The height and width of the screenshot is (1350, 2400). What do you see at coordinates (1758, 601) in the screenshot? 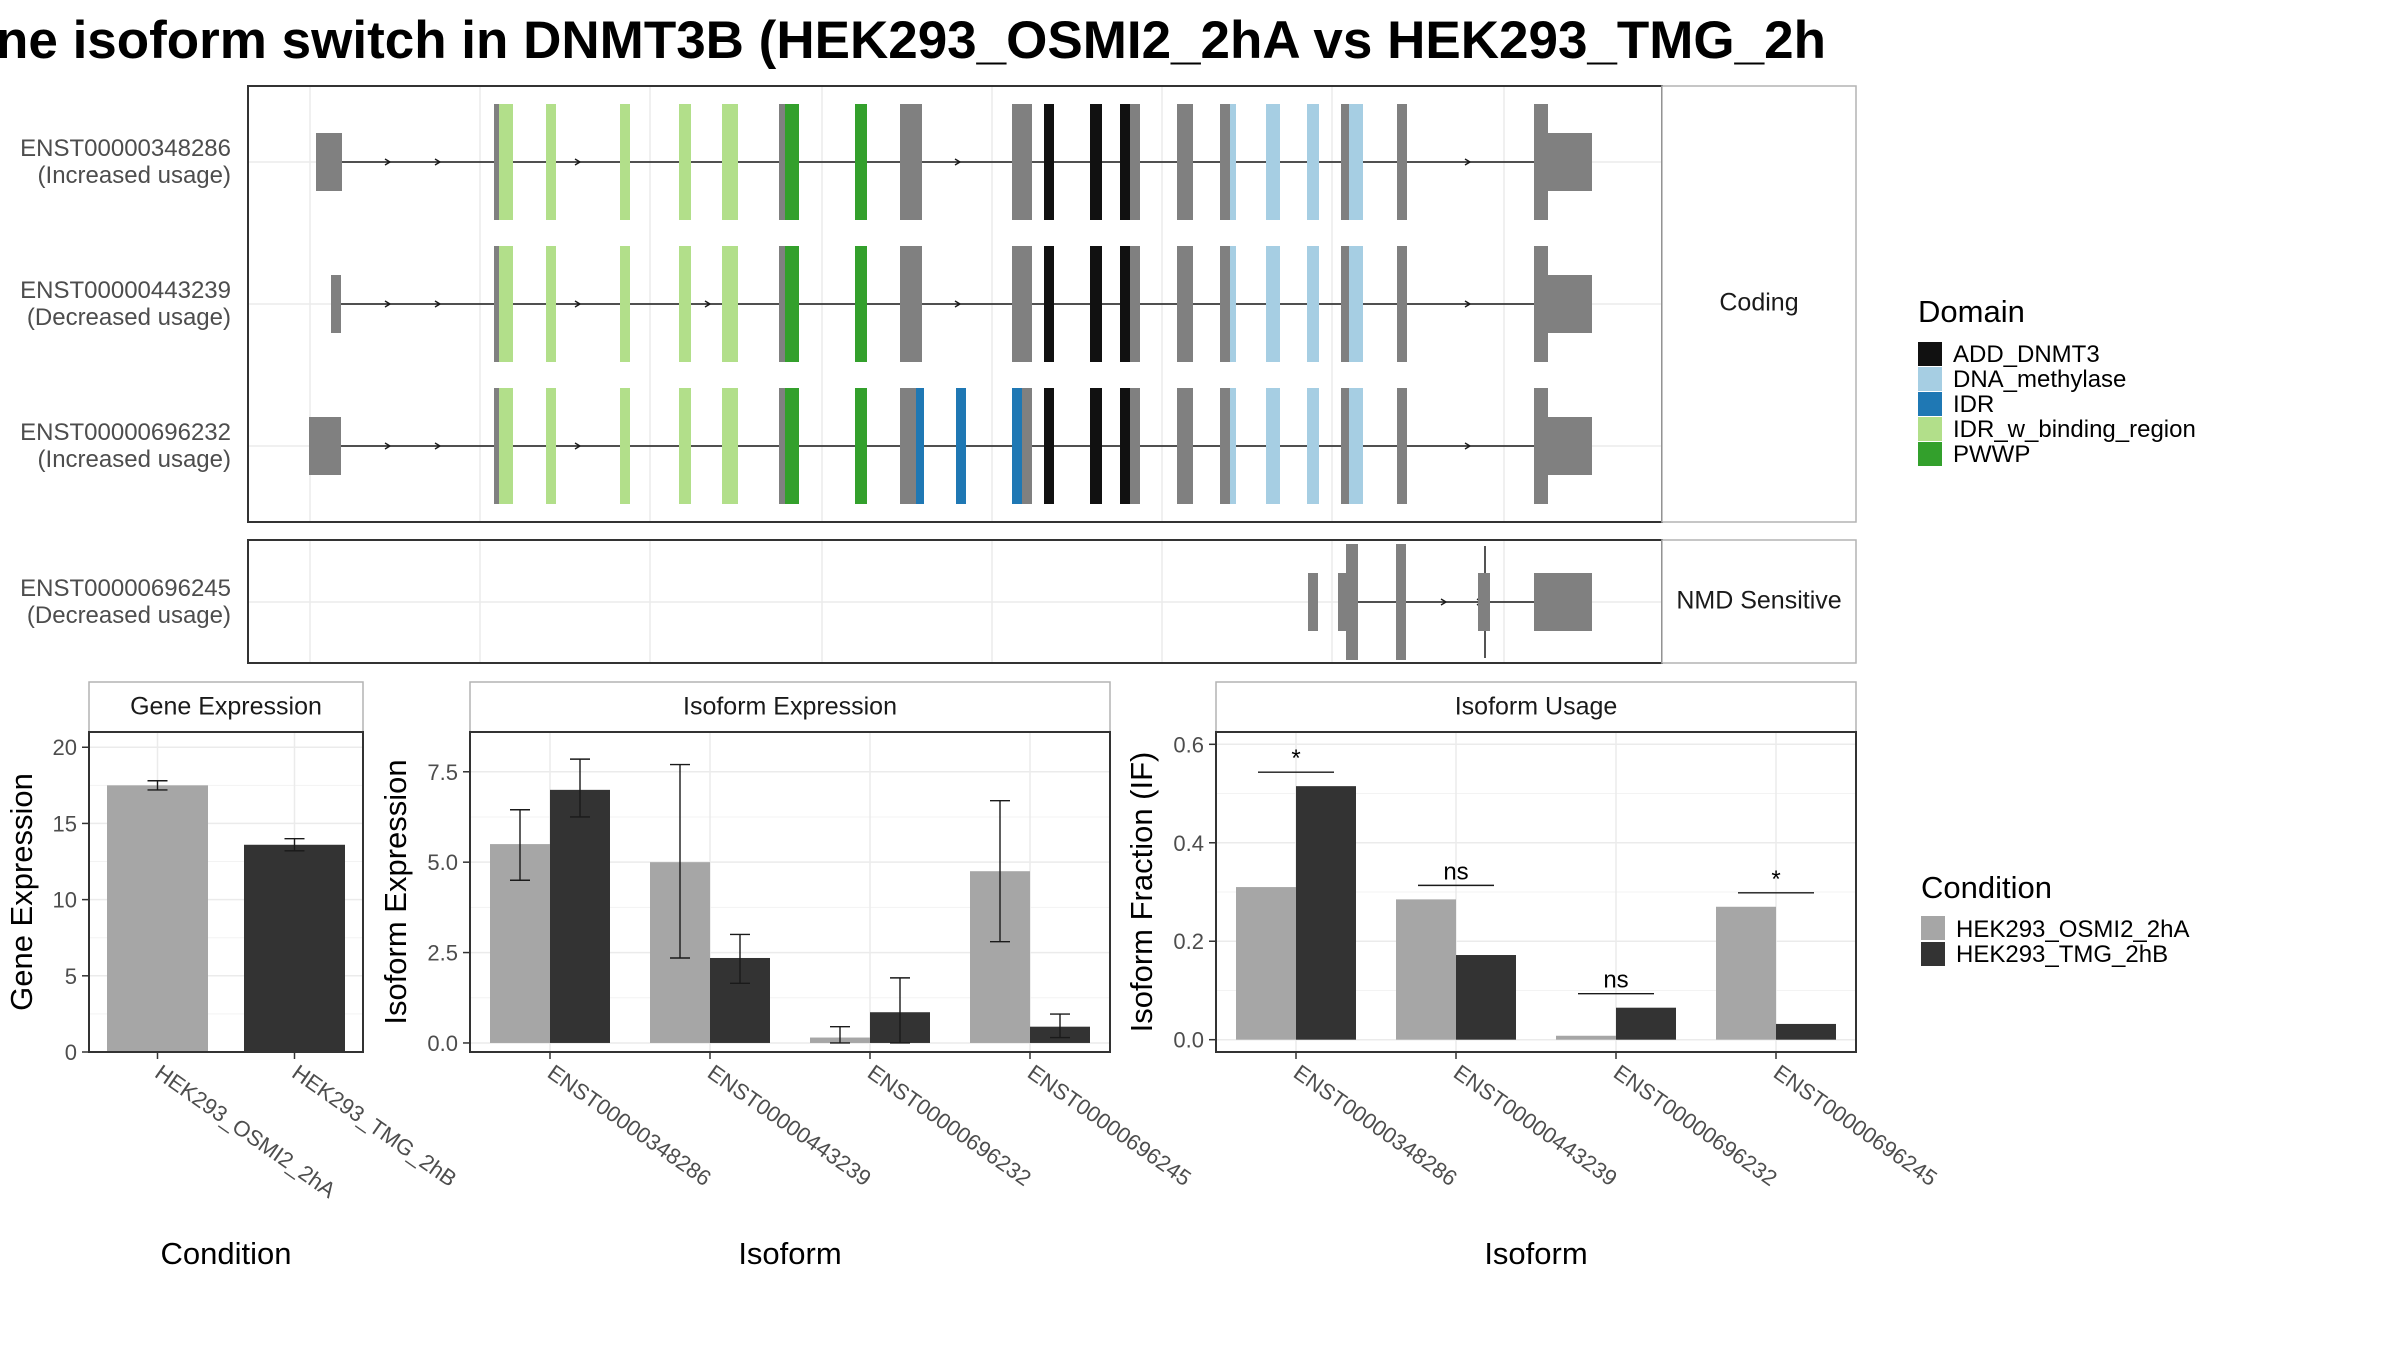
I see `nmd-strip-label: NMD Sensitive` at bounding box center [1758, 601].